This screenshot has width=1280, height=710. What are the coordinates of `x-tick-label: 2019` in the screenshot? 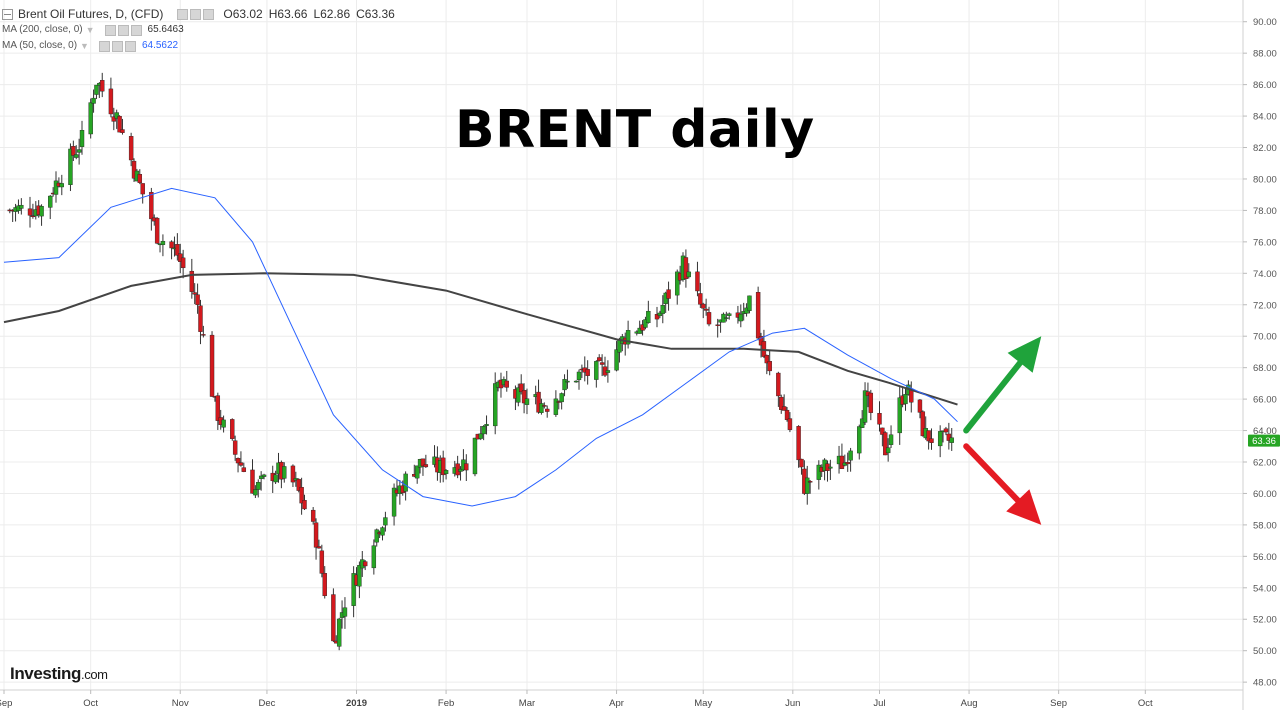 It's located at (356, 703).